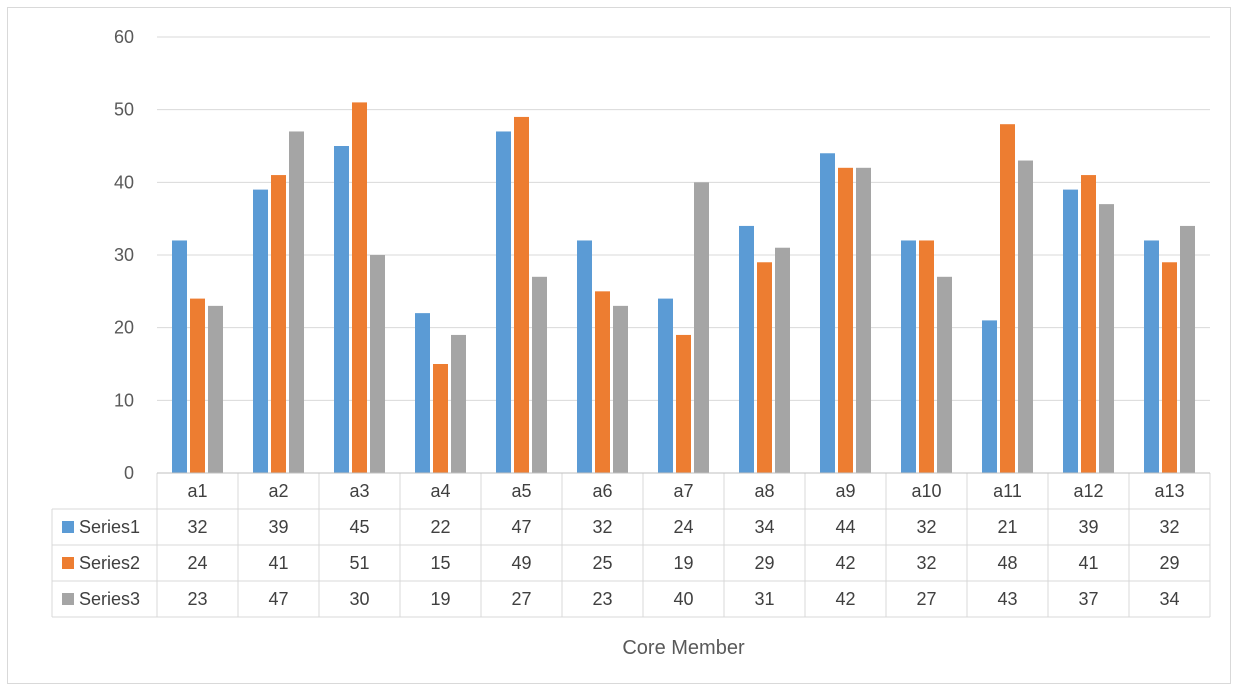 This screenshot has height=691, width=1236. What do you see at coordinates (1187, 349) in the screenshot?
I see `bar-series3-a13` at bounding box center [1187, 349].